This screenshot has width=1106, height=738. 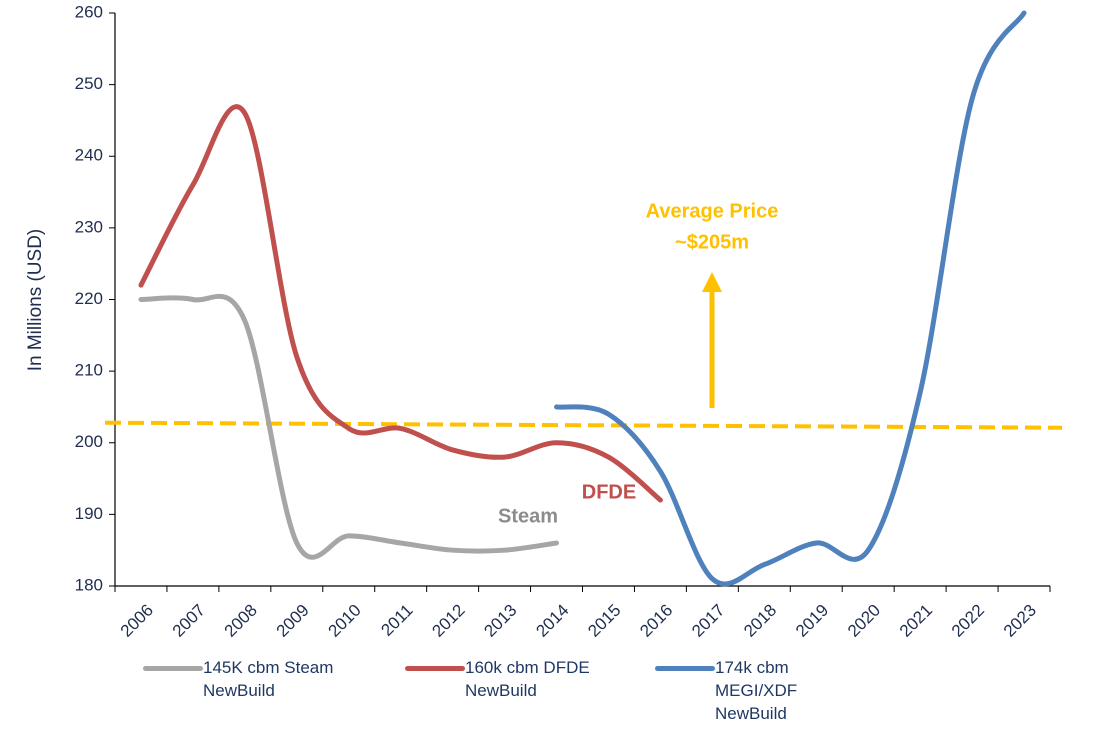 I want to click on legend-label: 160k cbm DFDE NewBuild, so click(x=527, y=679).